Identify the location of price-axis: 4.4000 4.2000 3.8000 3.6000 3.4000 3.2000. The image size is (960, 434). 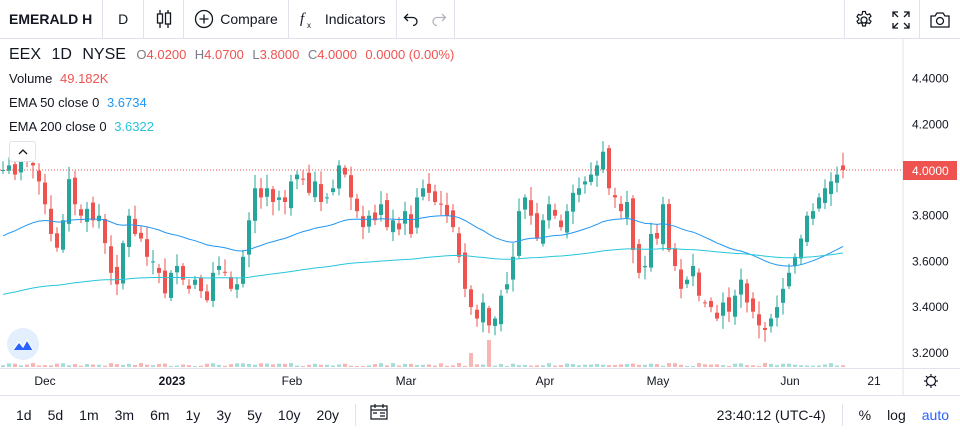
(930, 216).